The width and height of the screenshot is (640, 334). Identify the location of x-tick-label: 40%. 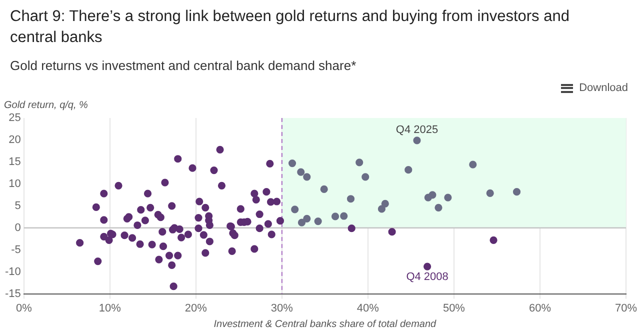
(368, 308).